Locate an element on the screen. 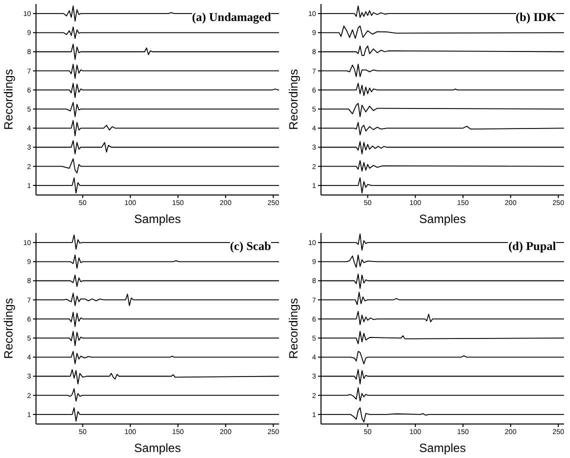  annotation: (c) Scab is located at coordinates (250, 246).